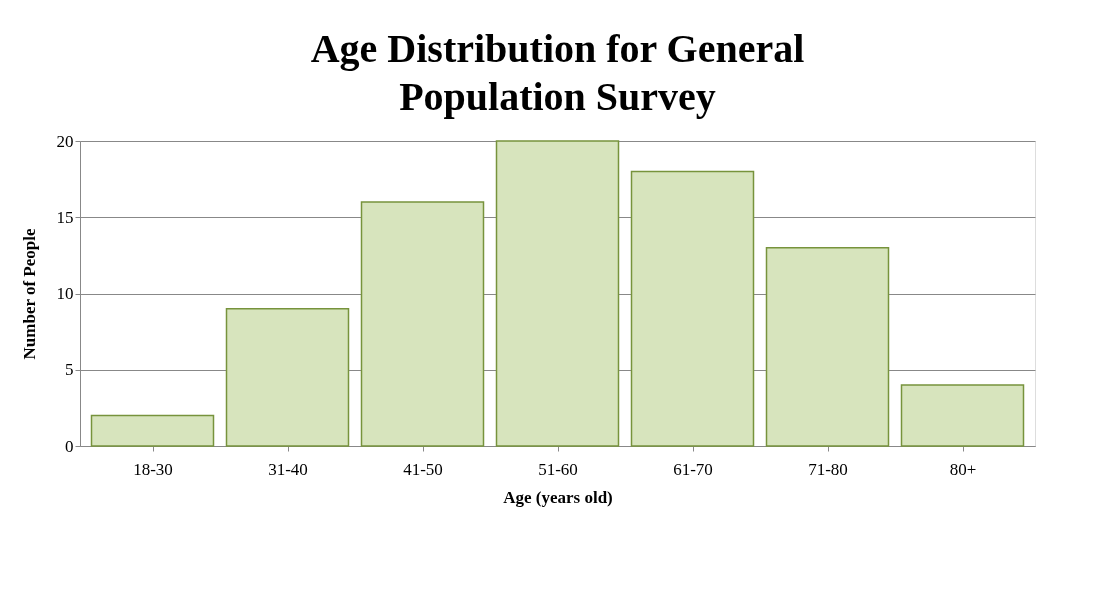  What do you see at coordinates (288, 469) in the screenshot?
I see `x-tick-label: 31-40` at bounding box center [288, 469].